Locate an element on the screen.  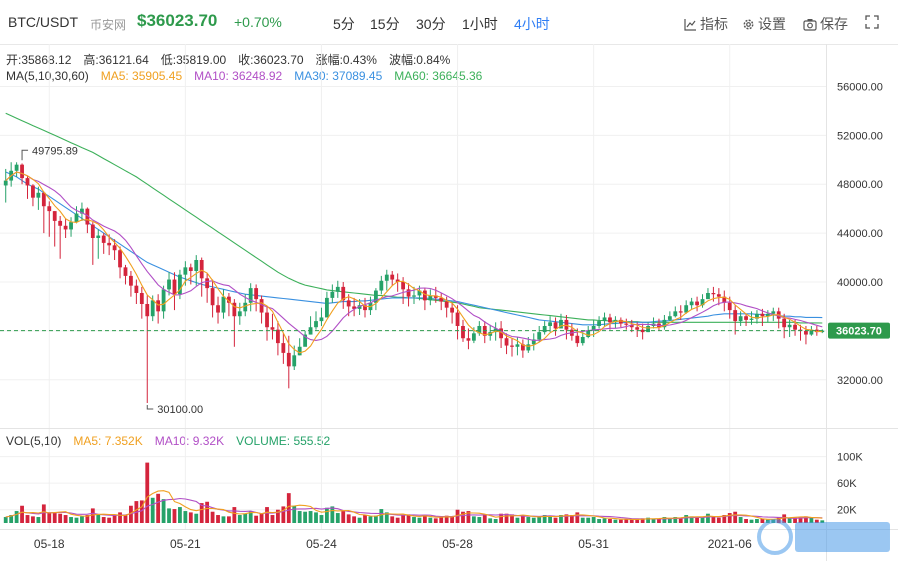
low-value: 低:35819.00 is located at coordinates (193, 60).